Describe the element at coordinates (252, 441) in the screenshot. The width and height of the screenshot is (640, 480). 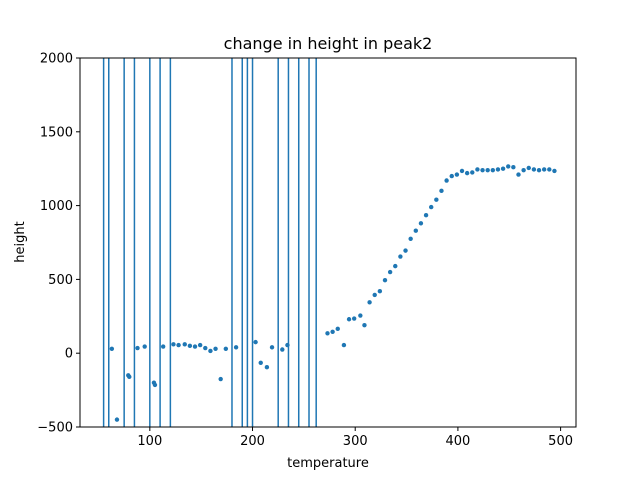
I see `x-tick-label: 200` at that location.